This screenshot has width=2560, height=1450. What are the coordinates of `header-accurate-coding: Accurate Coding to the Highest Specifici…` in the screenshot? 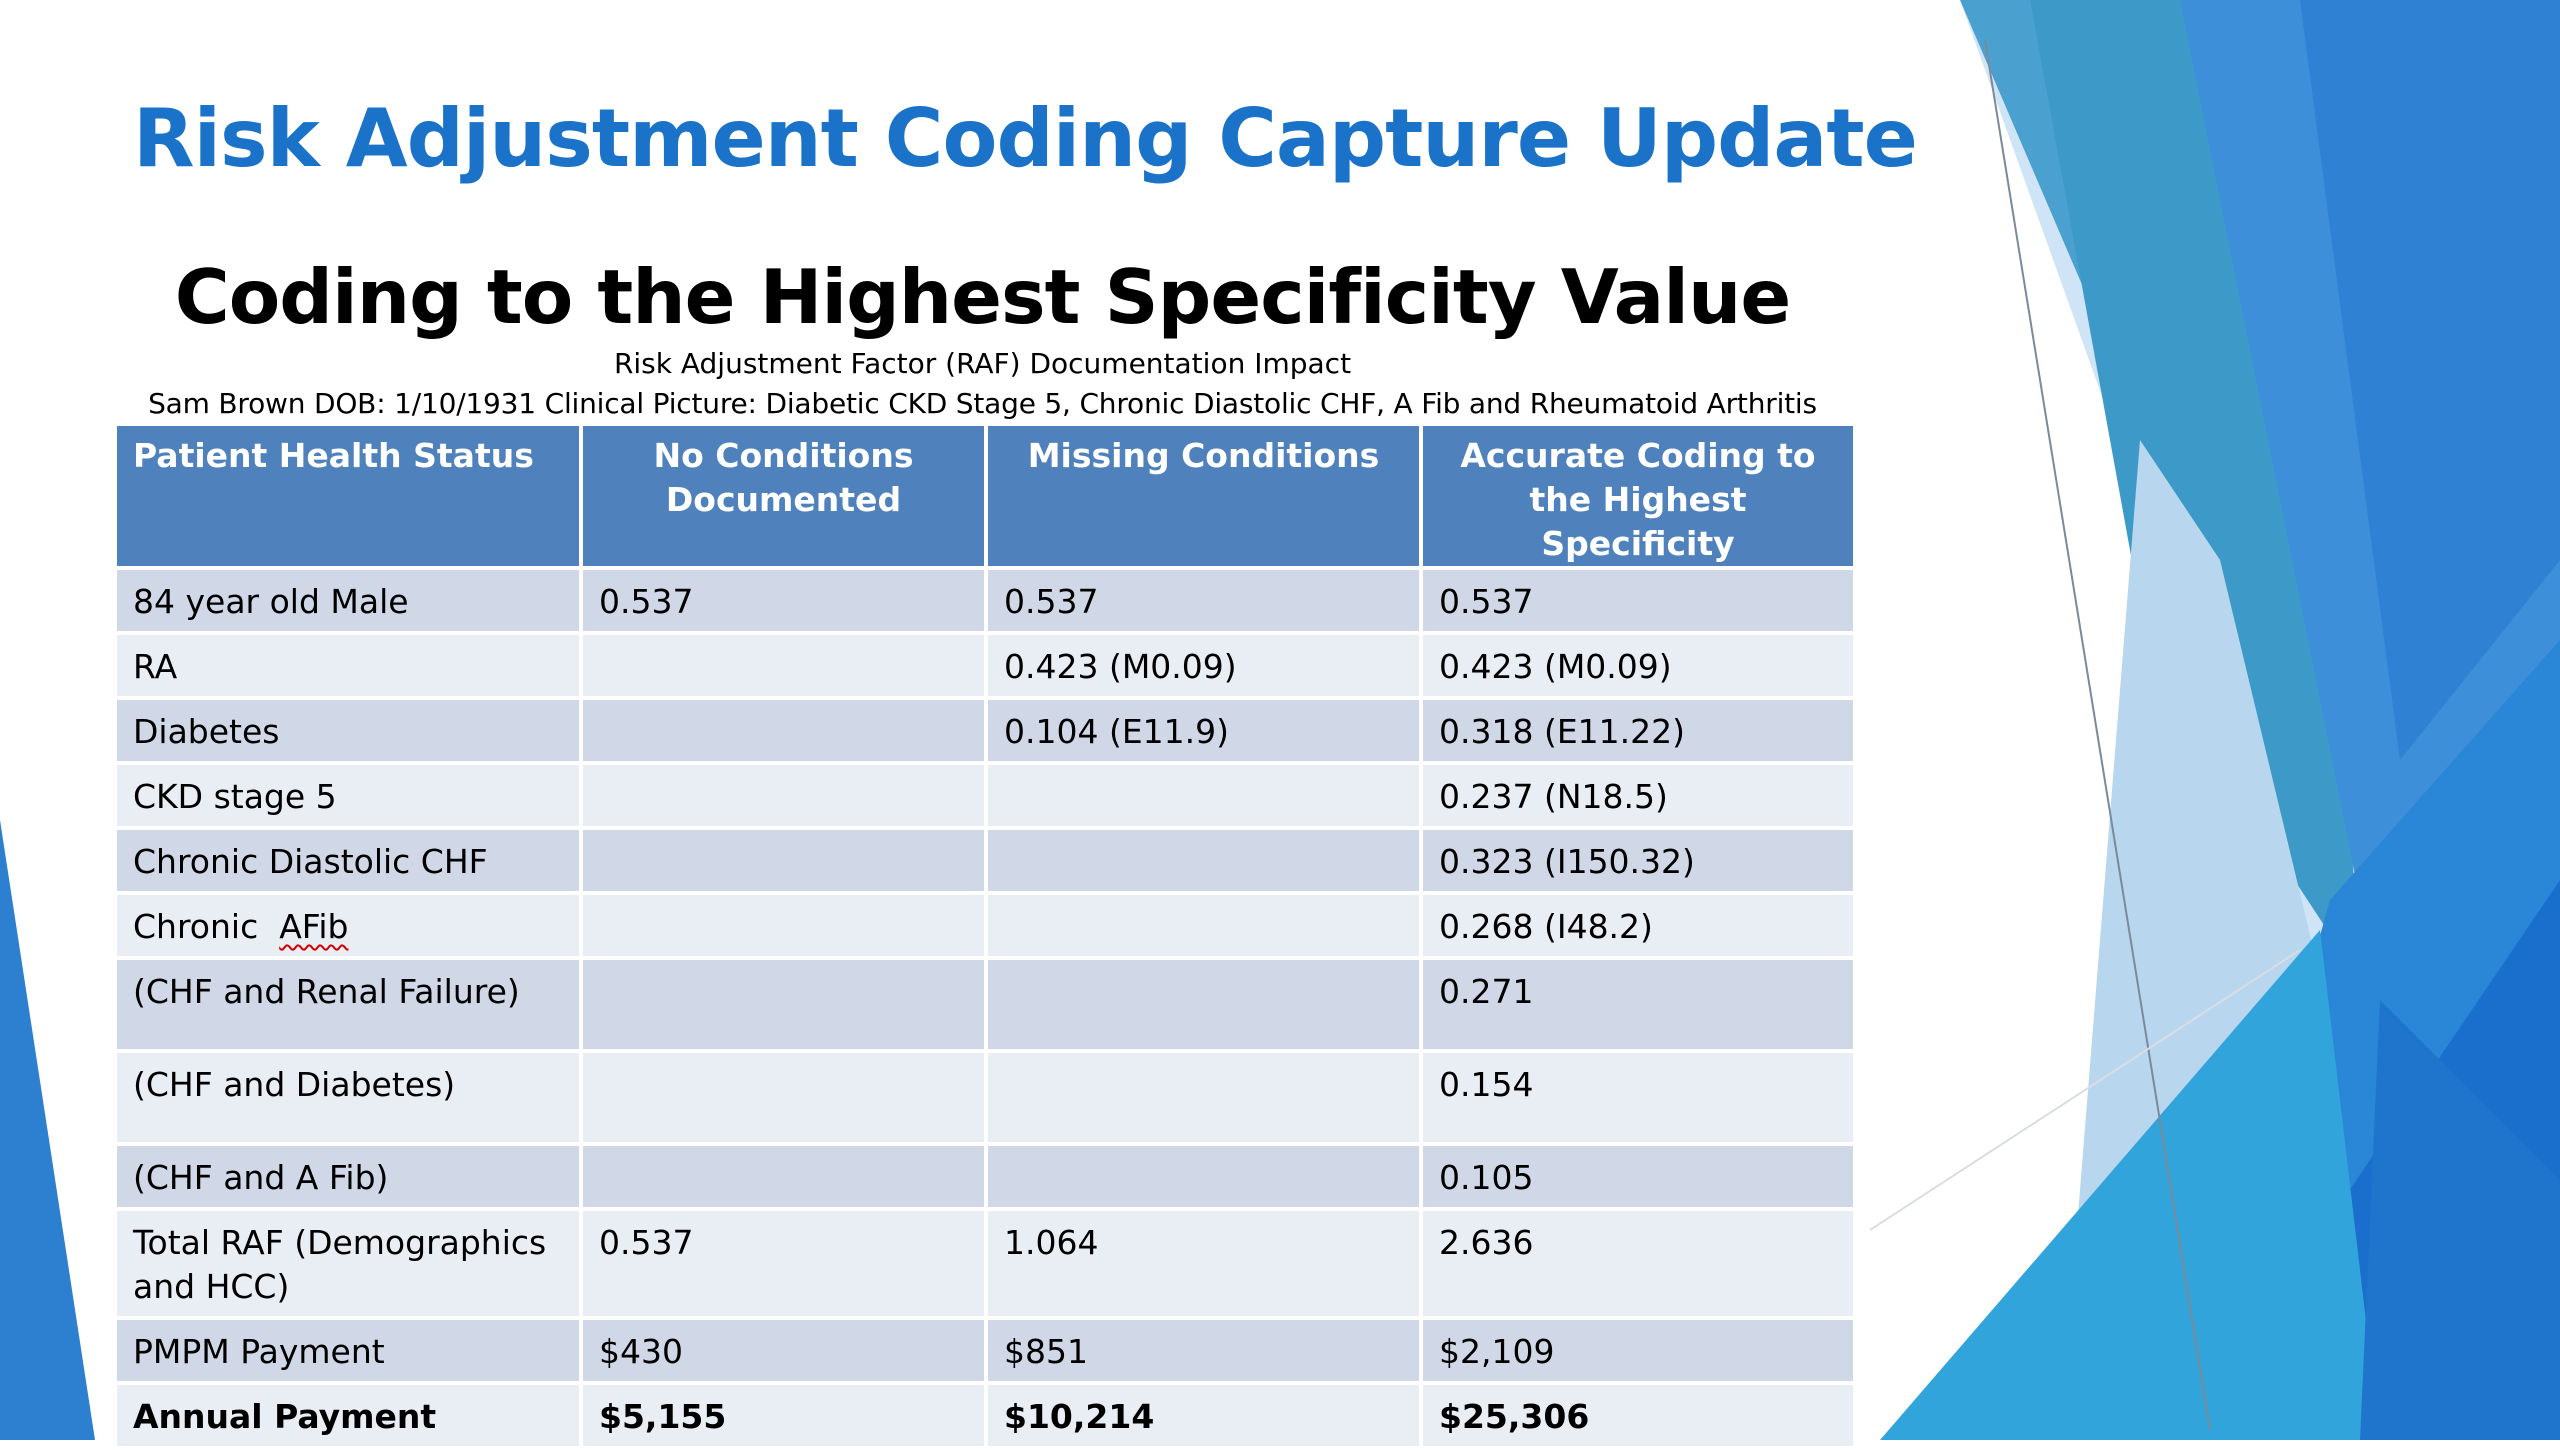 It's located at (1638, 496).